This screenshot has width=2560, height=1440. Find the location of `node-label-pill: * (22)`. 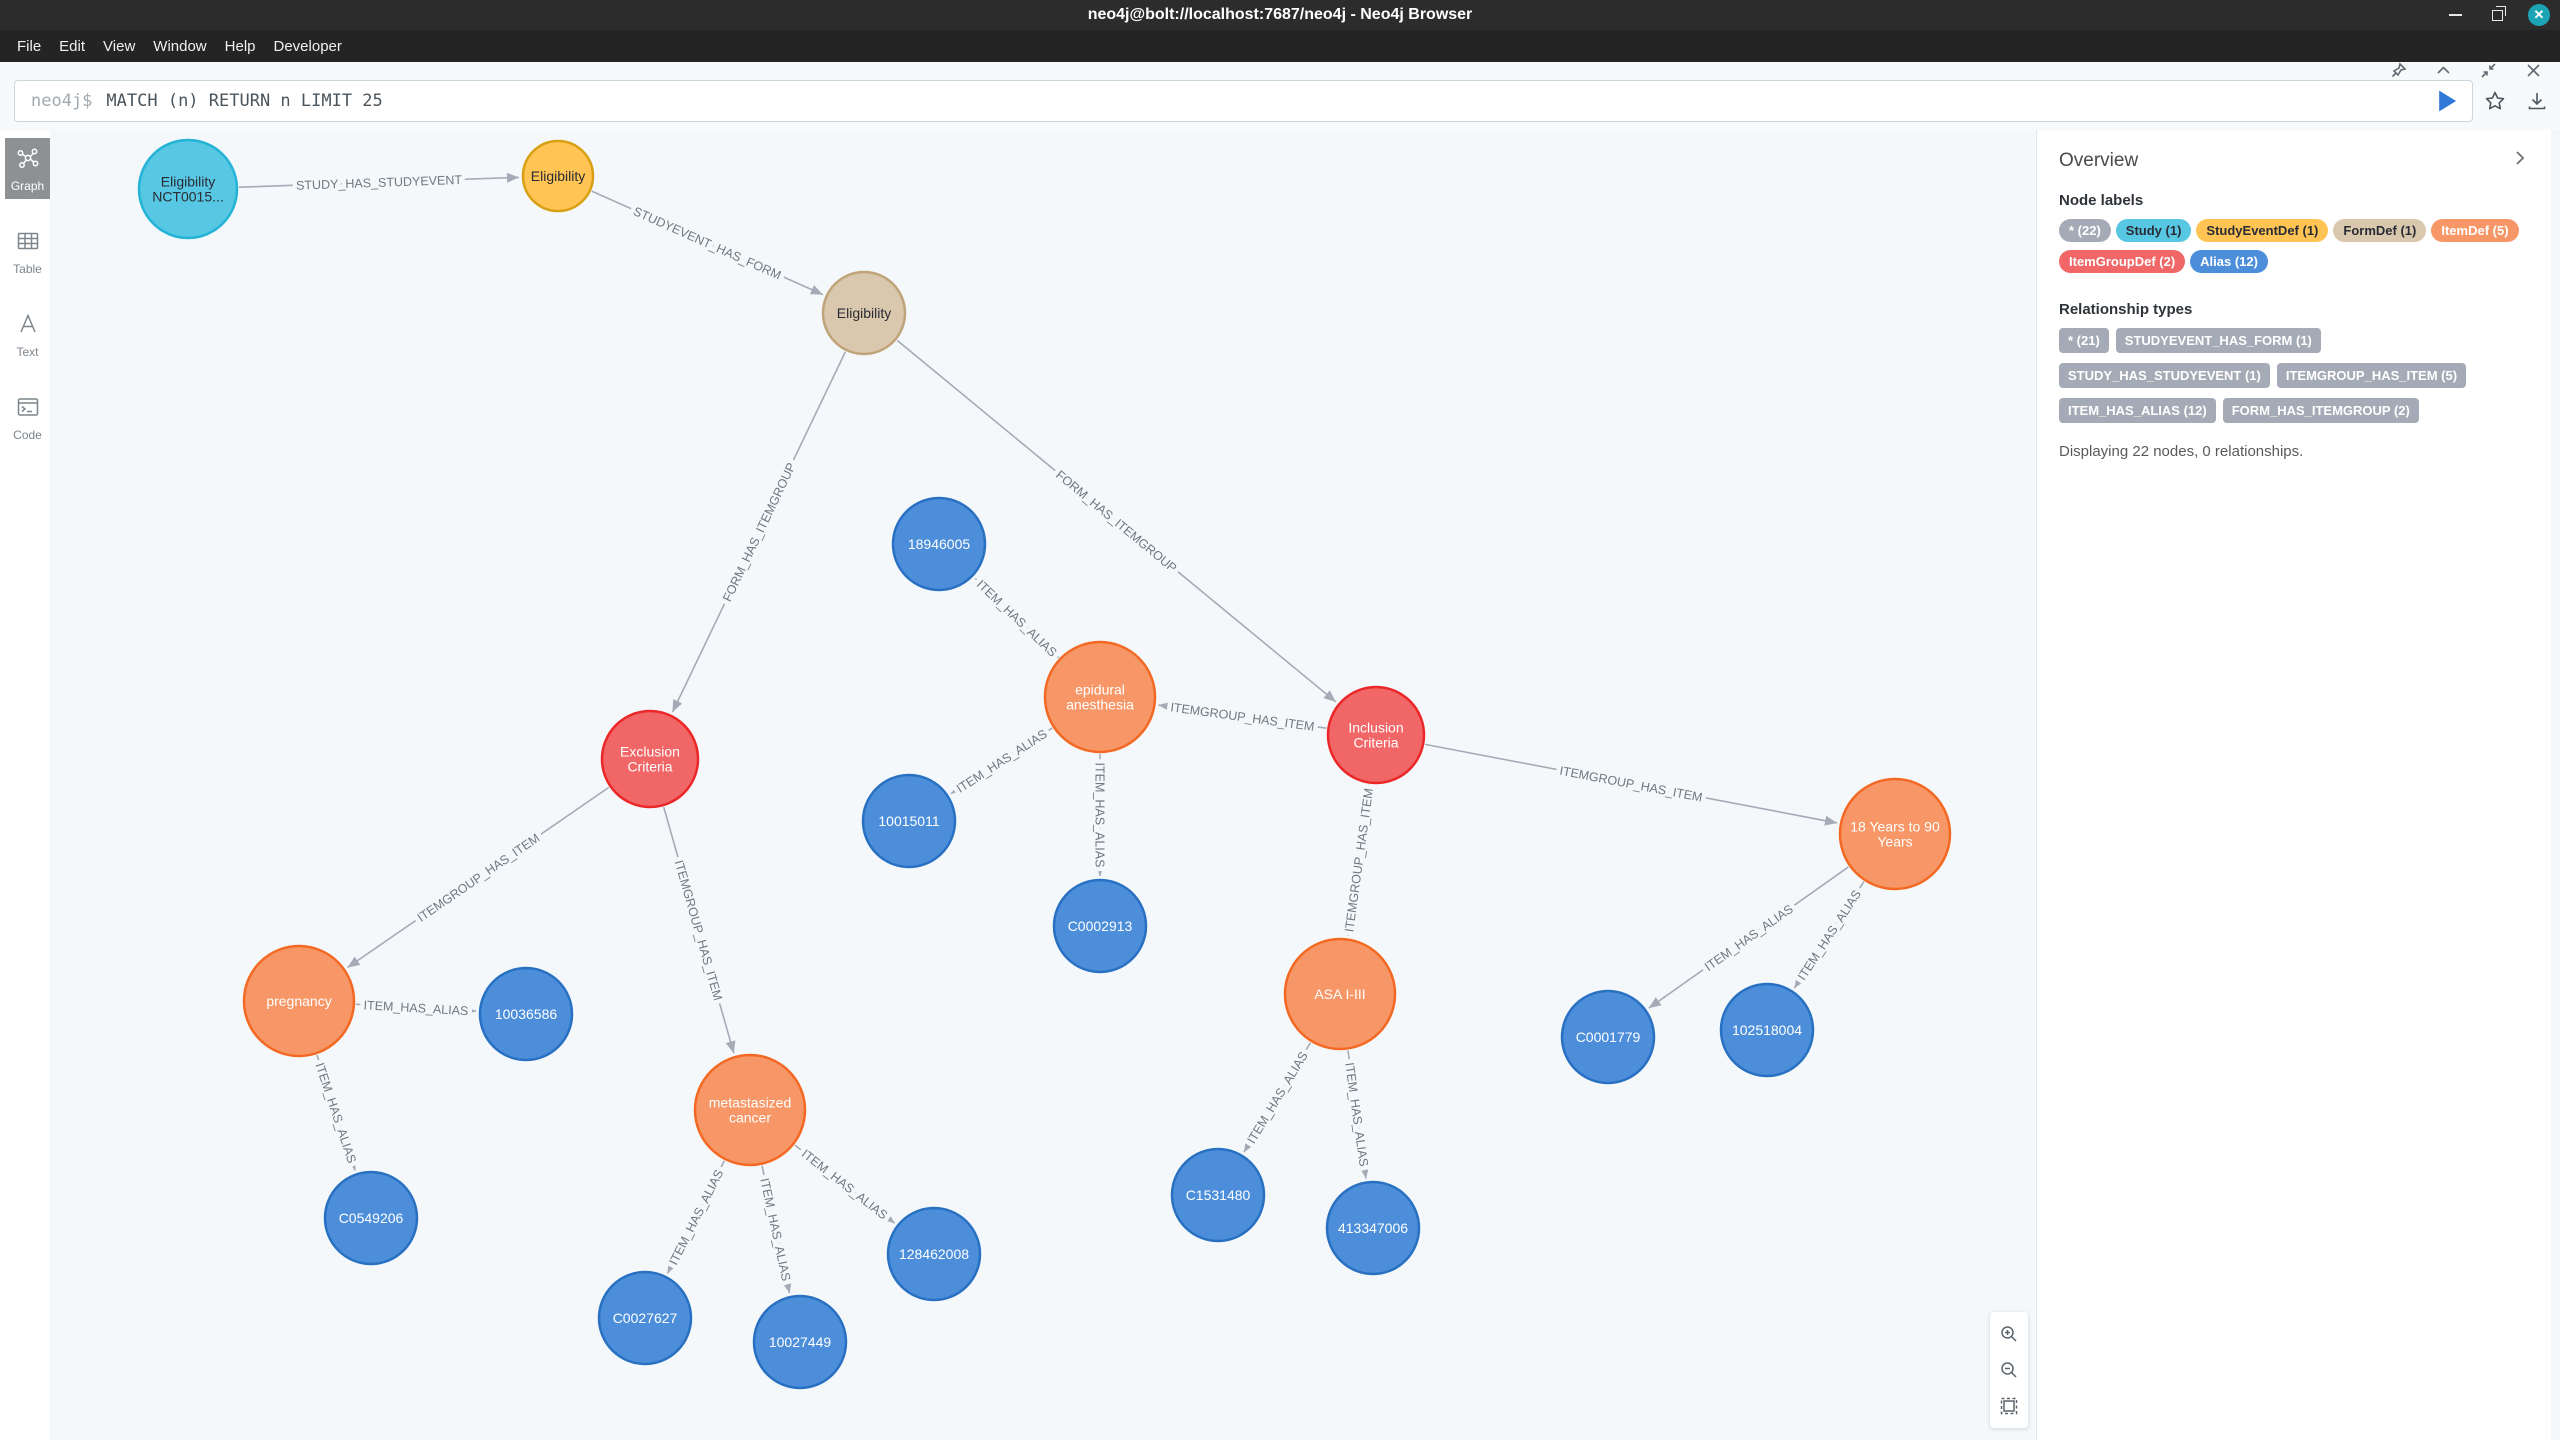

node-label-pill: * (22) is located at coordinates (2085, 230).